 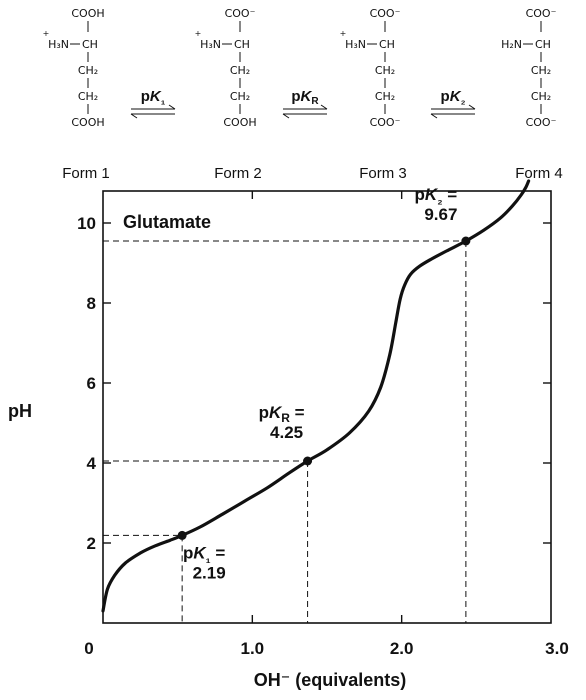 I want to click on chart-title: Glutamate, so click(x=167, y=222).